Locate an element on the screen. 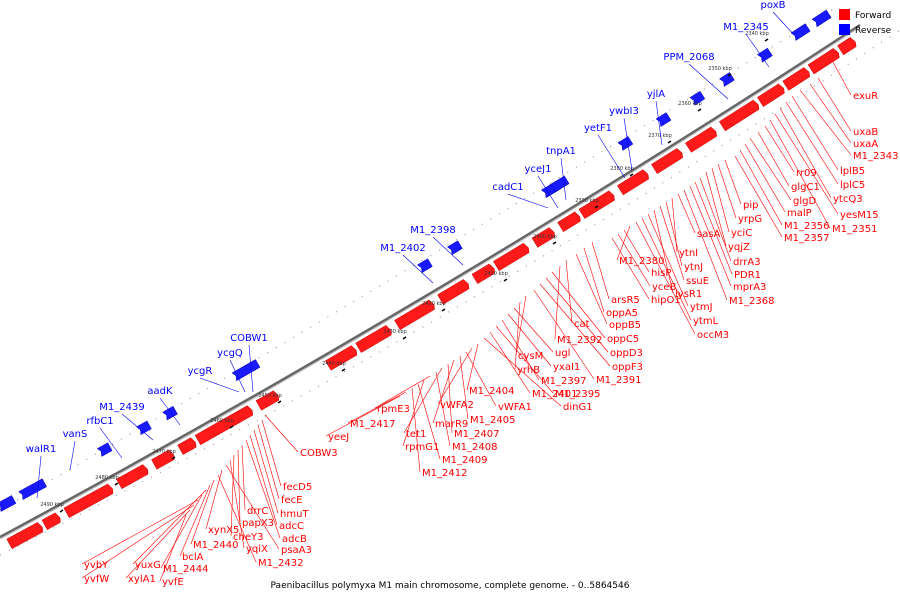  gene-label-m1-2356: M1_2356 is located at coordinates (806, 226).